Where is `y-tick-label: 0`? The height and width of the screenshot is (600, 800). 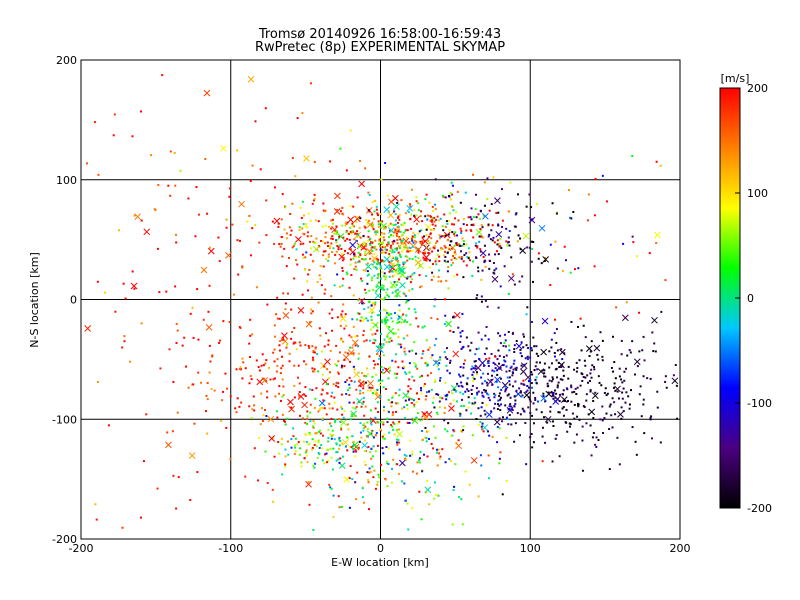
y-tick-label: 0 is located at coordinates (73, 300).